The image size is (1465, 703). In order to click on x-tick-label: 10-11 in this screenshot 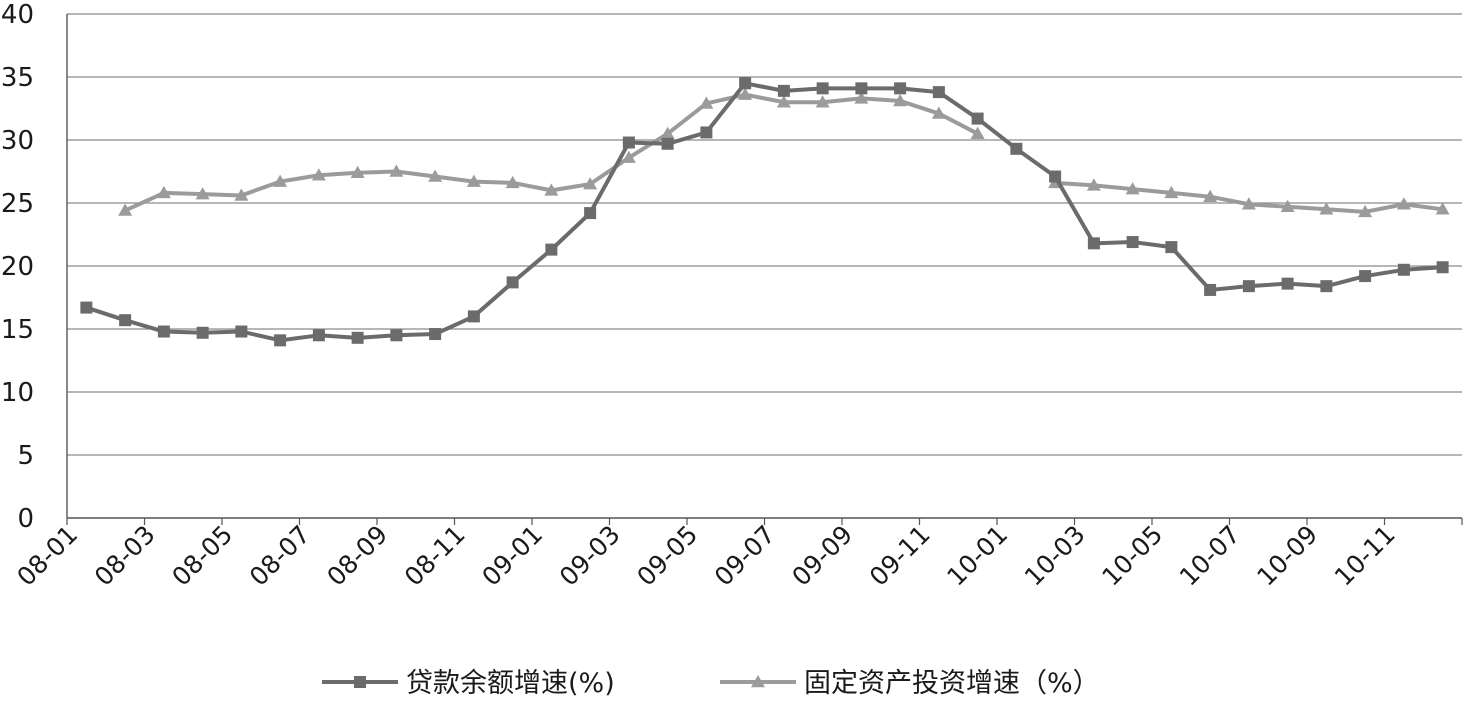, I will do `click(1365, 556)`.